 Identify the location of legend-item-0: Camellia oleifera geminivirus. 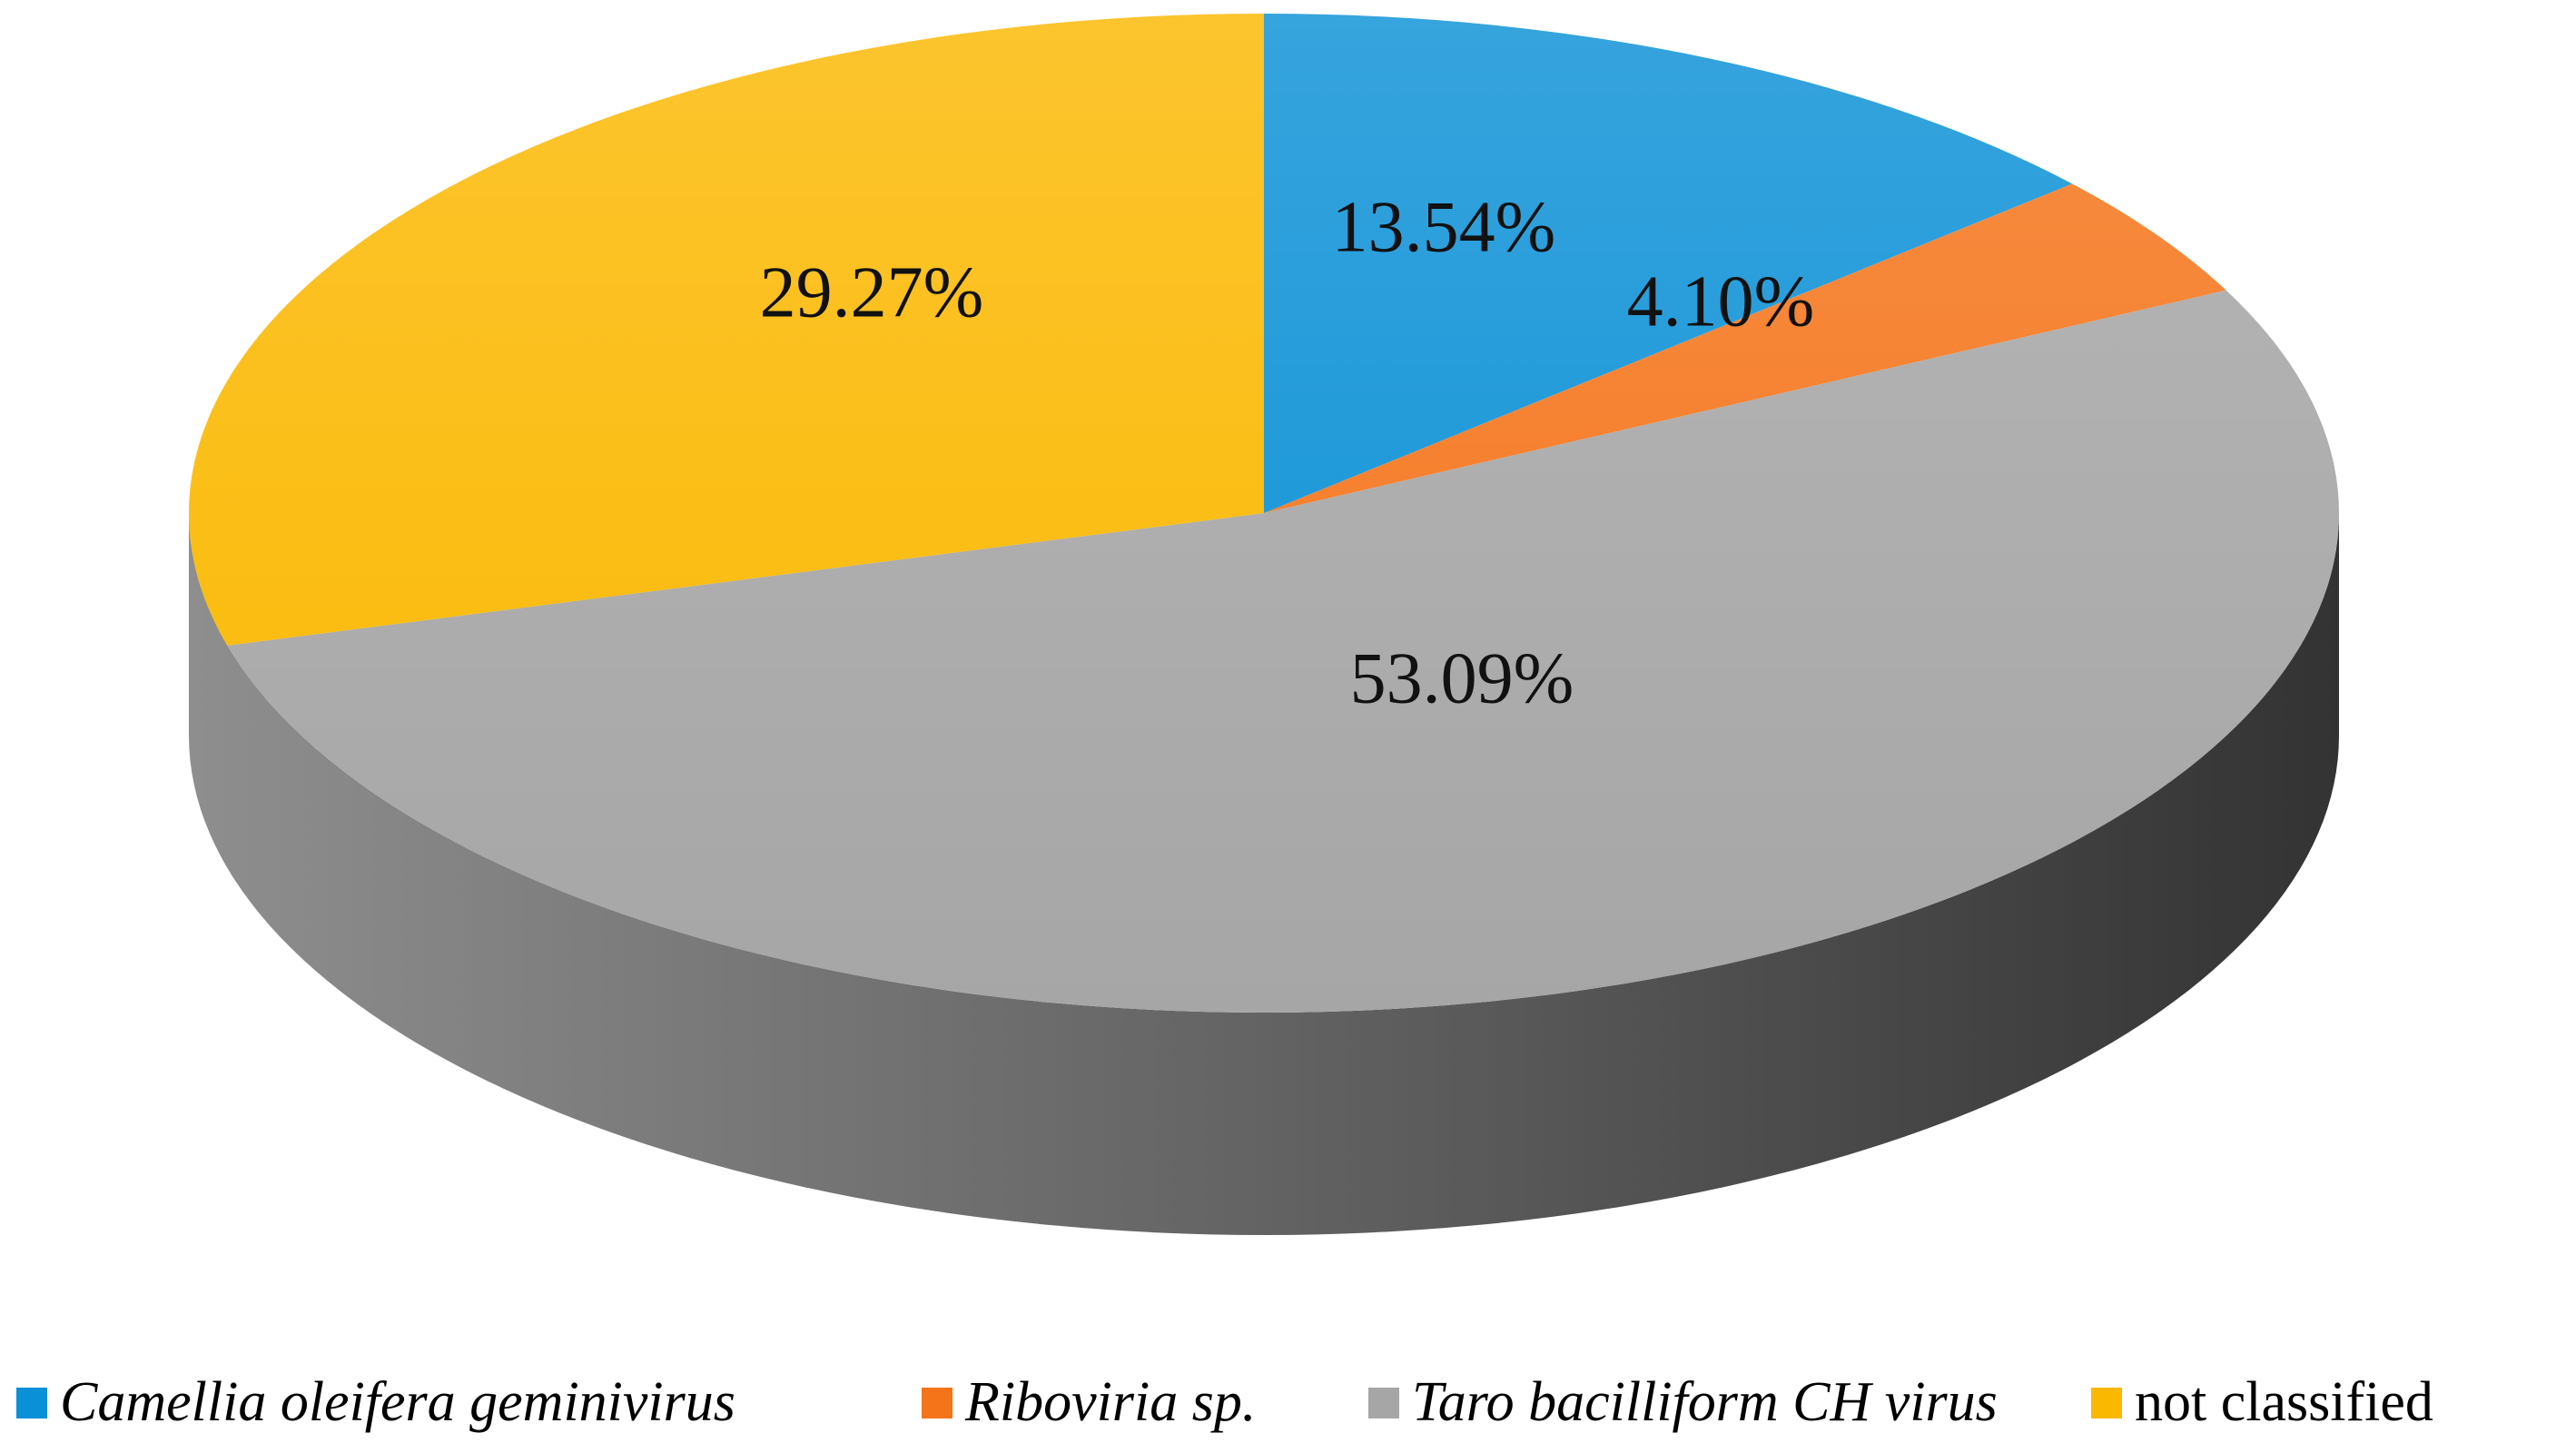
(375, 1402).